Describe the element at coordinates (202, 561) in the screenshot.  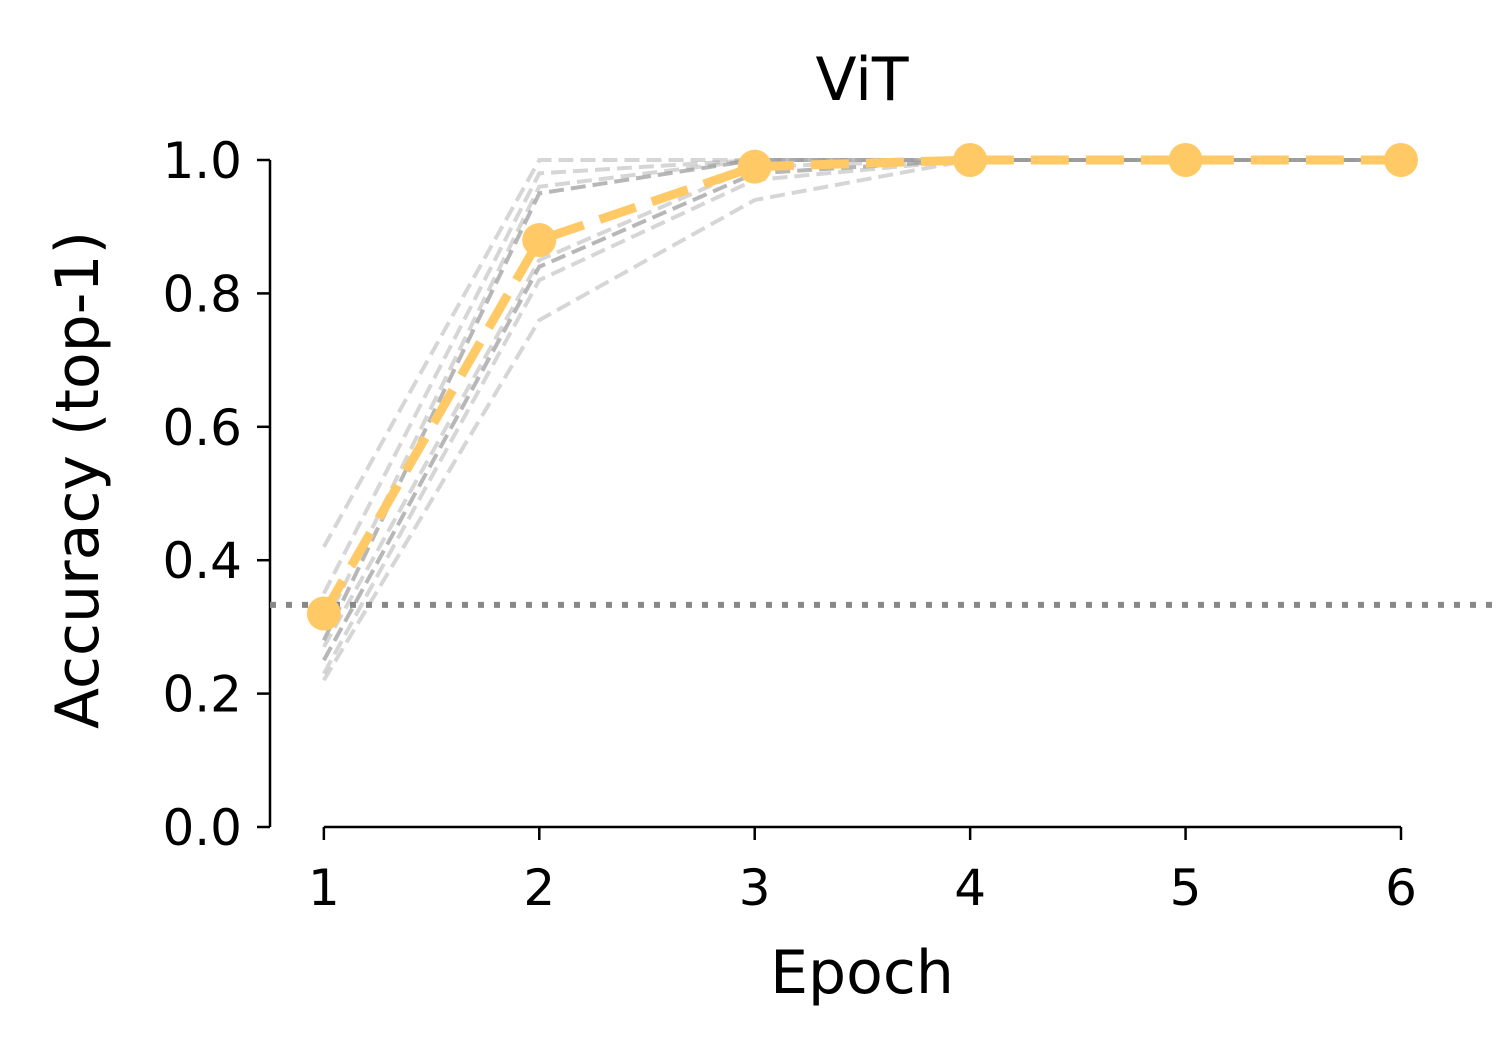
I see `y-tick-label: 0.4` at that location.